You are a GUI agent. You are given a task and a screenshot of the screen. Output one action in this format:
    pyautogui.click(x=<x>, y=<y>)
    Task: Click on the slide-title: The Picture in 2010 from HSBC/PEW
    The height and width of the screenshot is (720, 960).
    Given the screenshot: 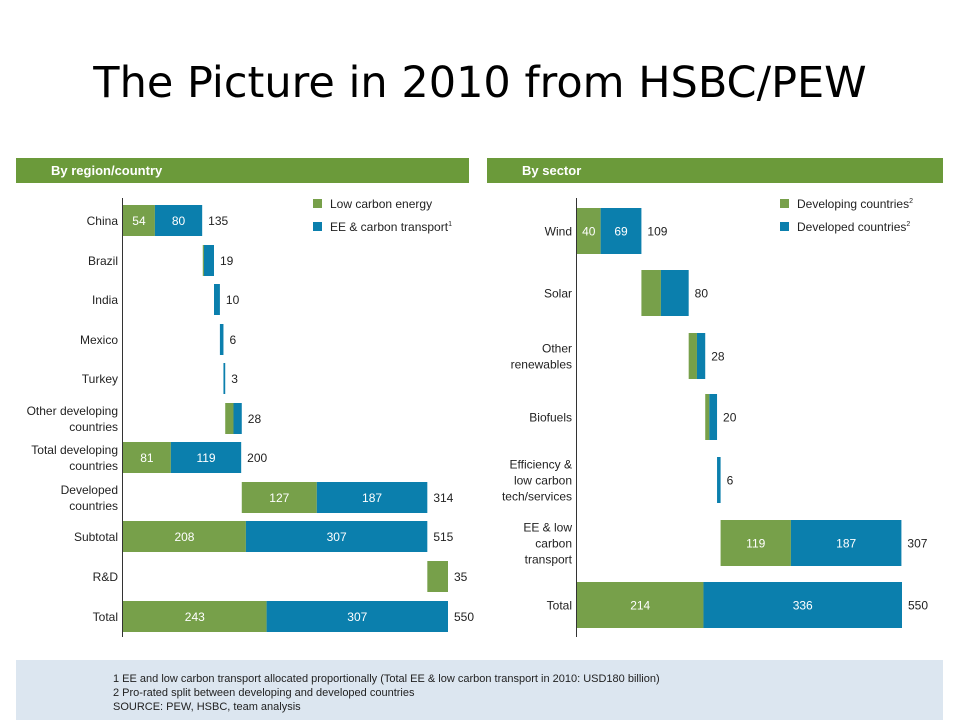 What is the action you would take?
    pyautogui.click(x=480, y=83)
    